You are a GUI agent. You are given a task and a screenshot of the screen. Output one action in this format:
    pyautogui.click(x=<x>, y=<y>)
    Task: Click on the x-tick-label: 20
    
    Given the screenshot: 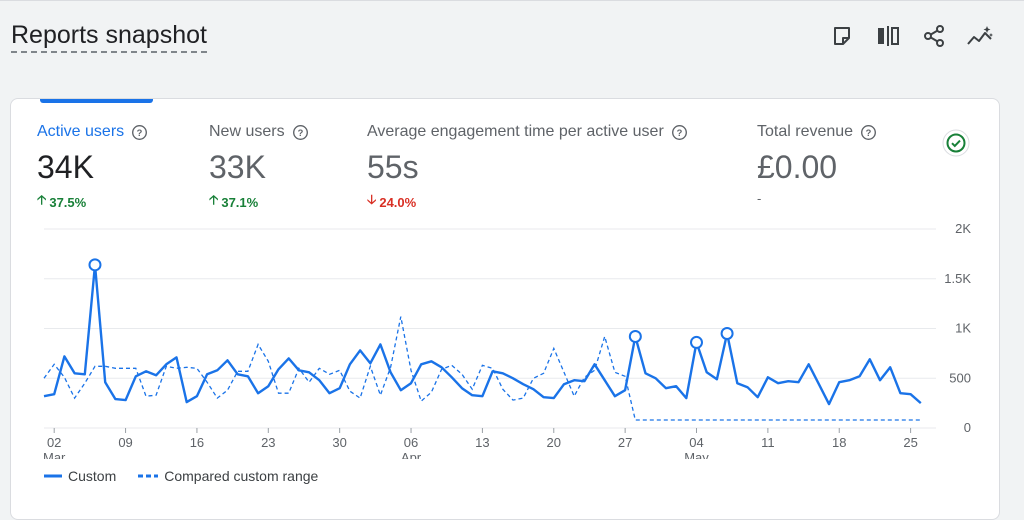 What is the action you would take?
    pyautogui.click(x=554, y=442)
    